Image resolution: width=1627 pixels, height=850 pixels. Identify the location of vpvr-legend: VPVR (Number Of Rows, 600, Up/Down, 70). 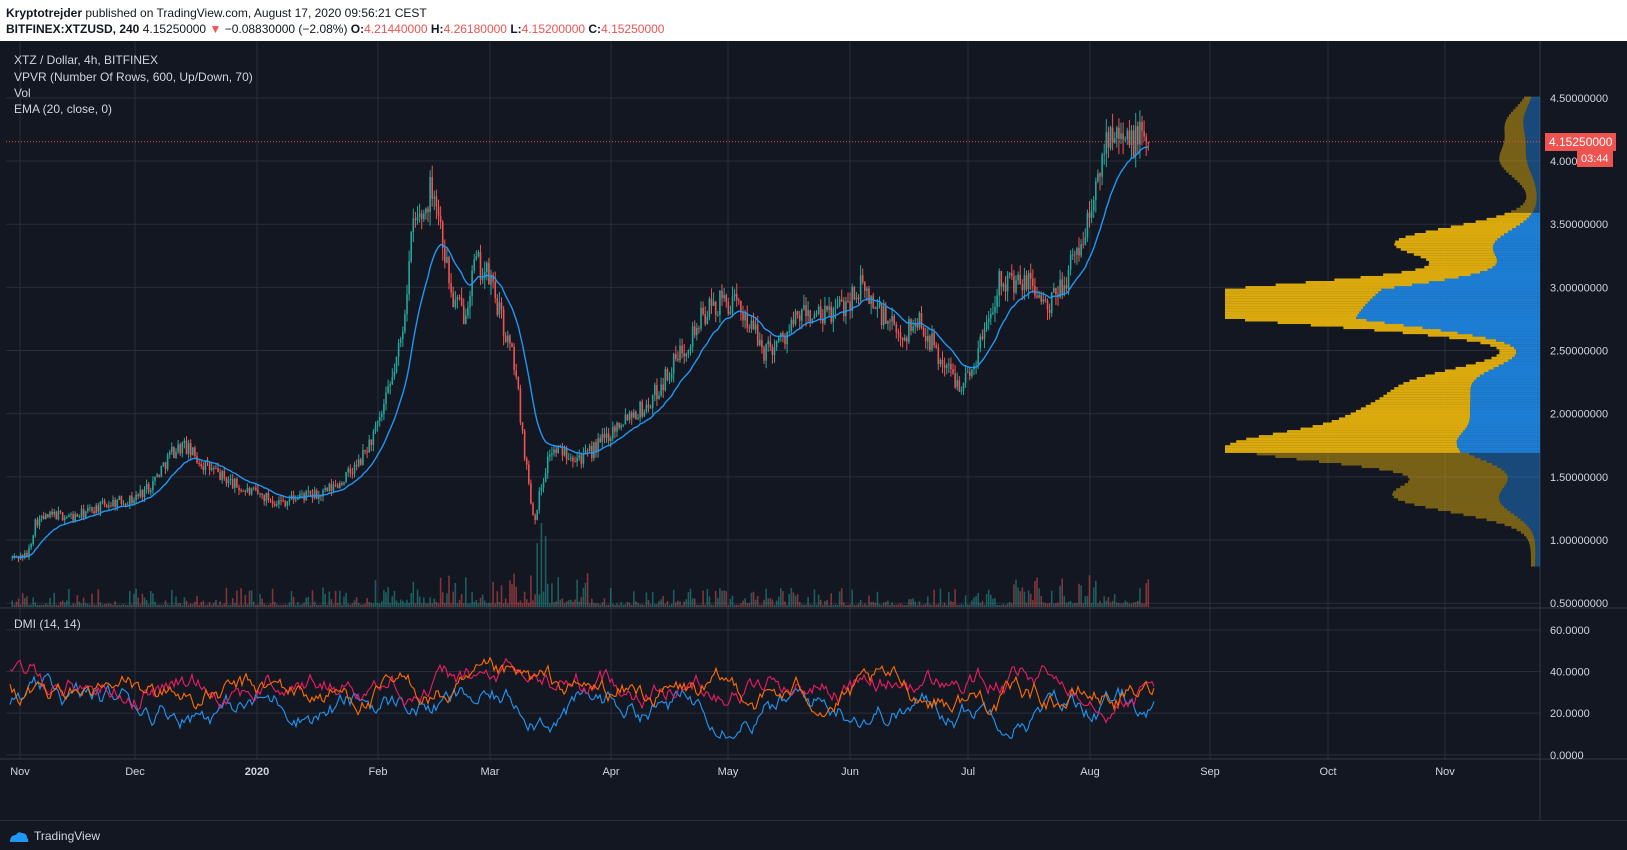
(133, 77).